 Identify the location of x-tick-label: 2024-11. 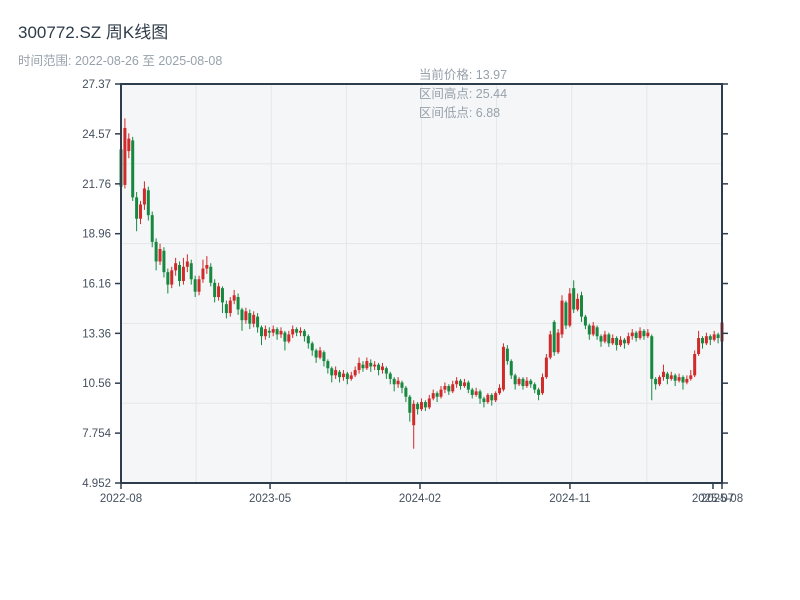
(569, 499).